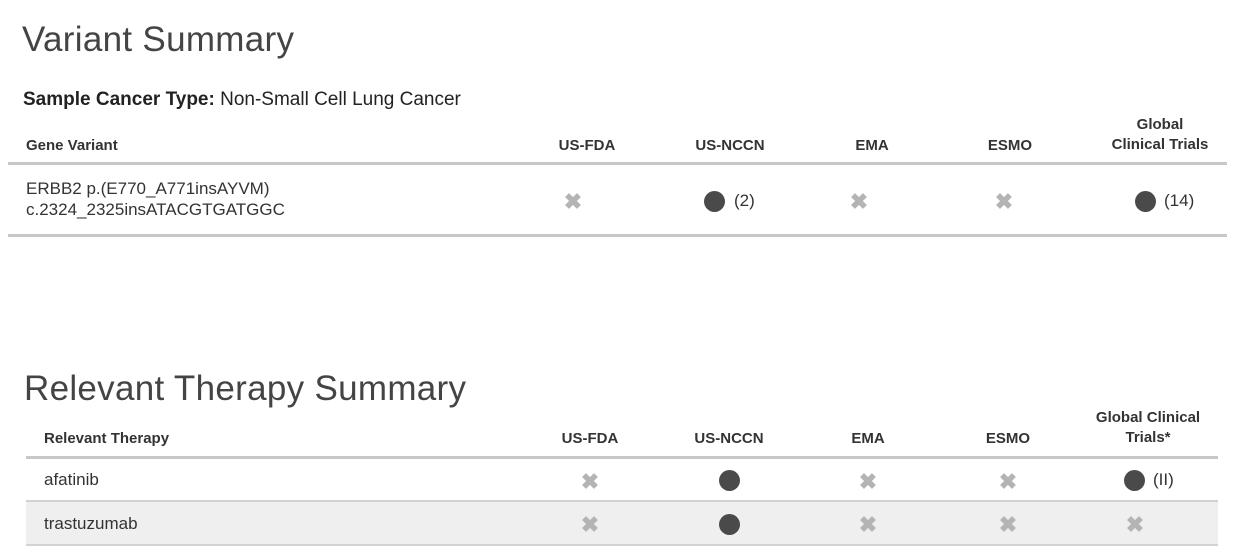 The width and height of the screenshot is (1241, 552). What do you see at coordinates (72, 145) in the screenshot?
I see `col-header-gene-variant: Gene Variant` at bounding box center [72, 145].